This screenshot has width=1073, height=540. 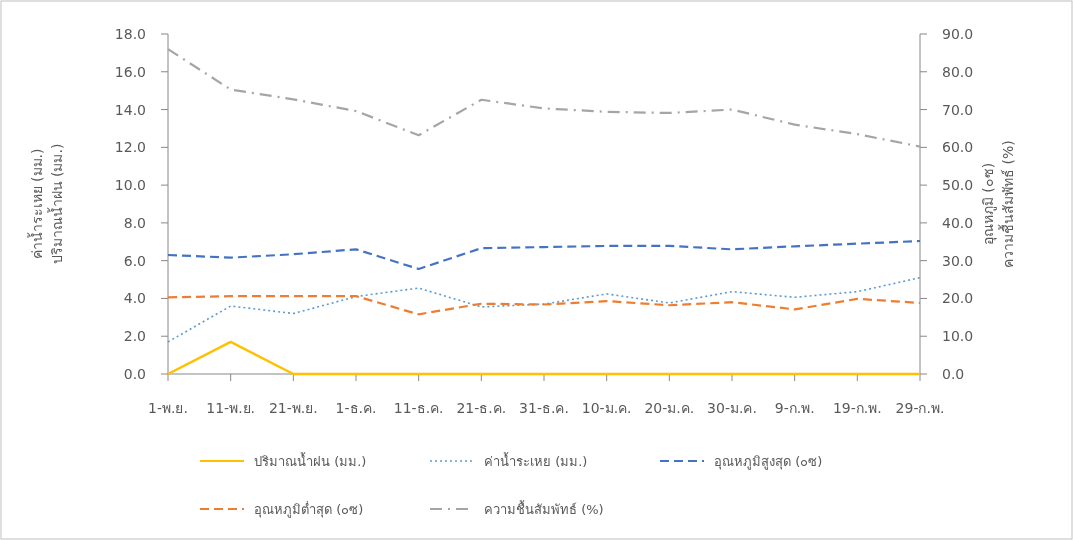 What do you see at coordinates (768, 462) in the screenshot?
I see `legend-label: อุณหภูมิสูงสุด (๐ซ)` at bounding box center [768, 462].